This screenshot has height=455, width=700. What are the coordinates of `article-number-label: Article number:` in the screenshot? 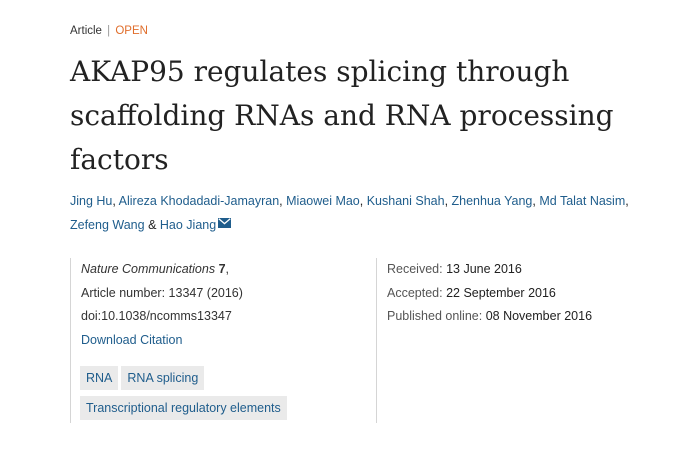 It's located at (123, 292).